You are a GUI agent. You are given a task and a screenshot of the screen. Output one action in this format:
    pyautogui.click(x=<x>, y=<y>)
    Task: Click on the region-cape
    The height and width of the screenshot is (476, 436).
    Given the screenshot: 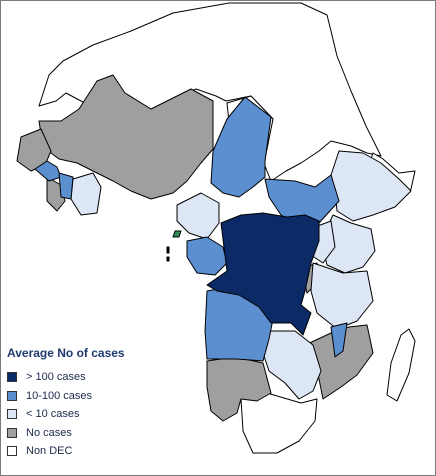 What is the action you would take?
    pyautogui.click(x=279, y=423)
    